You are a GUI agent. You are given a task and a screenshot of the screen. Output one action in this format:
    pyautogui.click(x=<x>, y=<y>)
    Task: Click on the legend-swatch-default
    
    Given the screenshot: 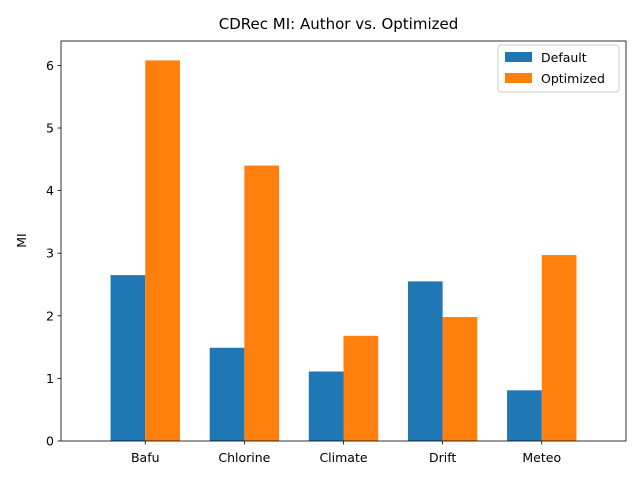 What is the action you would take?
    pyautogui.click(x=518, y=57)
    